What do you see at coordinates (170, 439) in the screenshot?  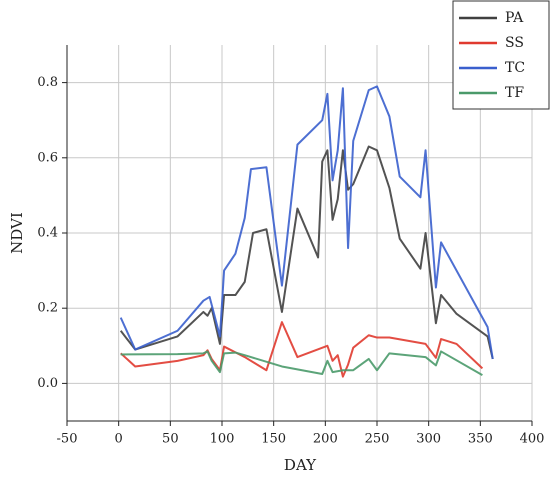 I see `x-tick-label: 50` at bounding box center [170, 439].